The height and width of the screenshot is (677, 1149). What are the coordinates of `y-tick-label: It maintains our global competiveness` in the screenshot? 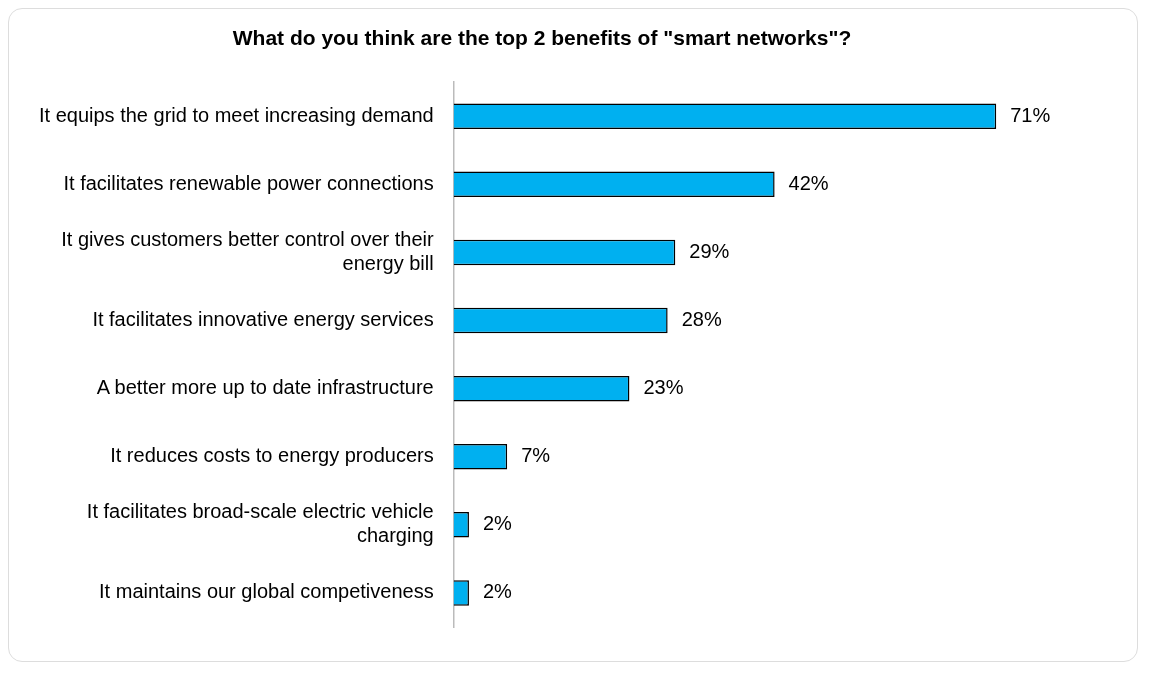 It's located at (266, 591).